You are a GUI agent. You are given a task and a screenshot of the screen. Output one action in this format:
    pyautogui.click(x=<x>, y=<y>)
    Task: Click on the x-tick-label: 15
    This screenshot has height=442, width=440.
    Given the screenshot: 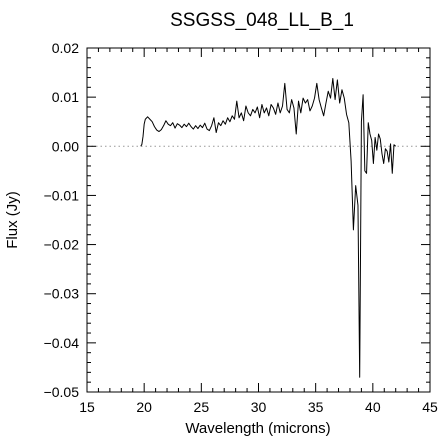 What is the action you would take?
    pyautogui.click(x=87, y=407)
    